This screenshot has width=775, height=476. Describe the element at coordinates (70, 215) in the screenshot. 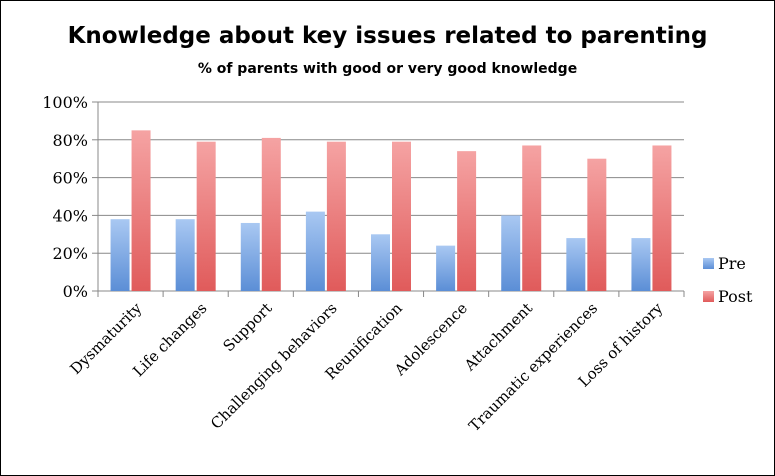

I see `y-tick-label: 40%` at that location.